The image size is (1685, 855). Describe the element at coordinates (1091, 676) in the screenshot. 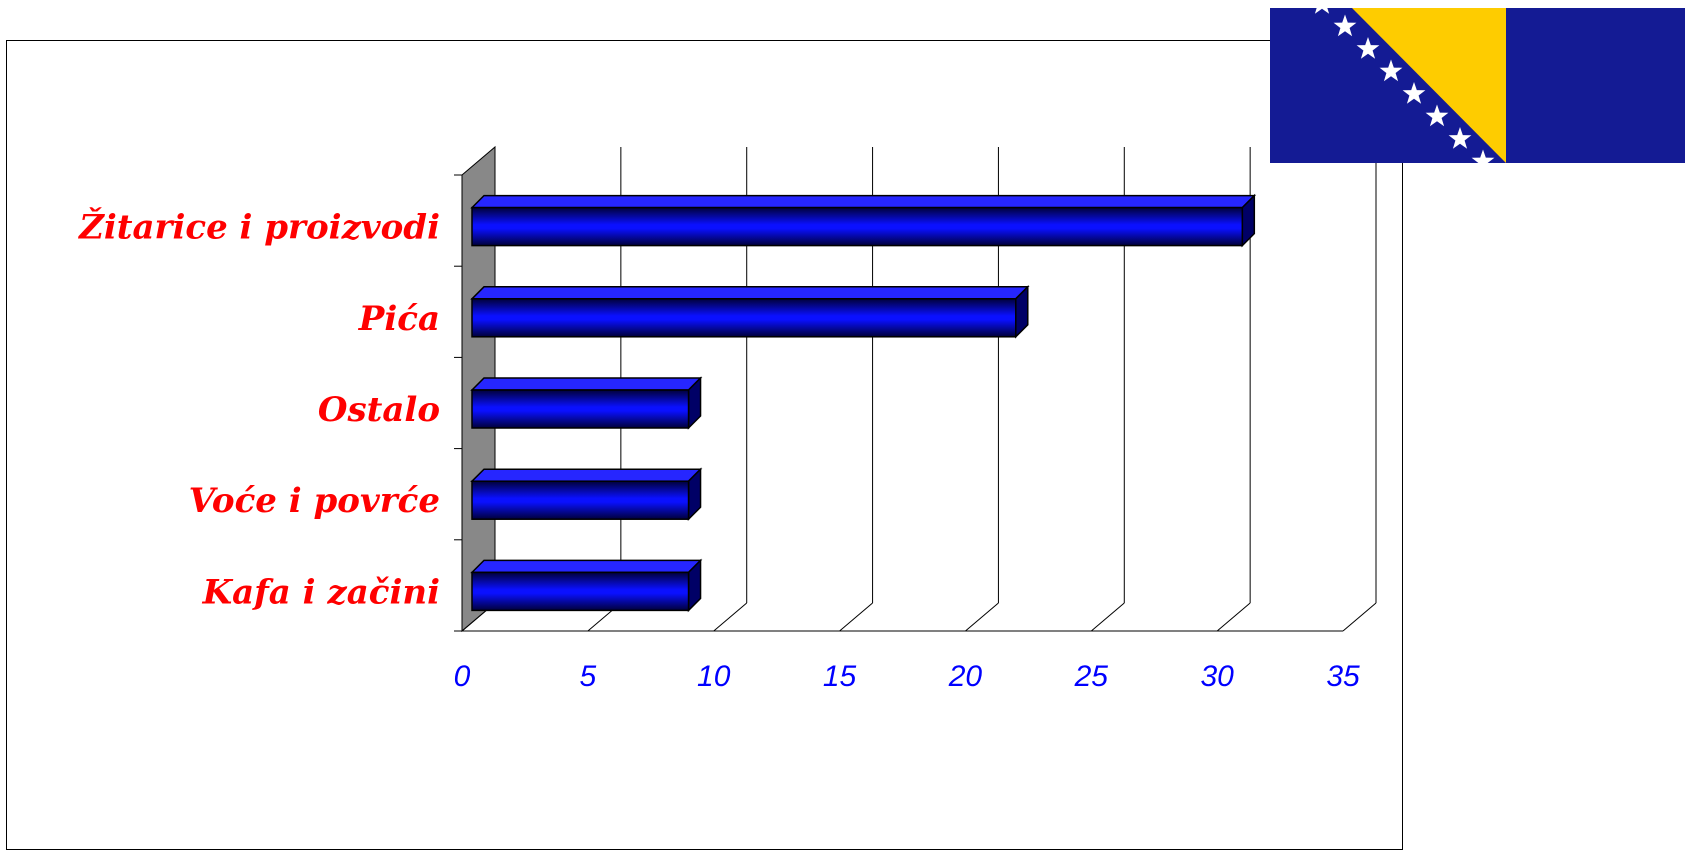

I see `x-tick-label: 25` at that location.